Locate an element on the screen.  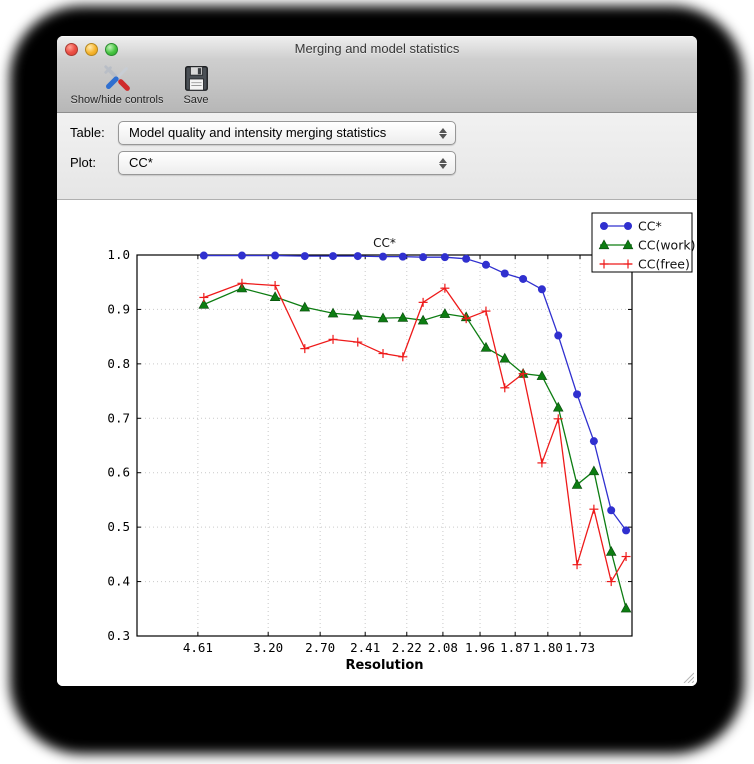
toolbar-button-label: Show/hide controls is located at coordinates (117, 100).